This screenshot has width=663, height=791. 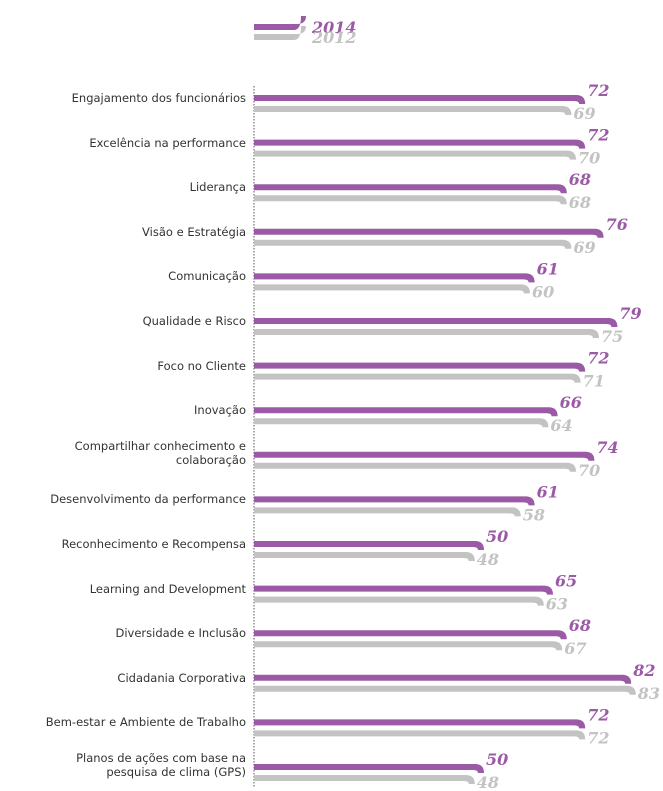 I want to click on value-label-2012: 71, so click(x=594, y=381).